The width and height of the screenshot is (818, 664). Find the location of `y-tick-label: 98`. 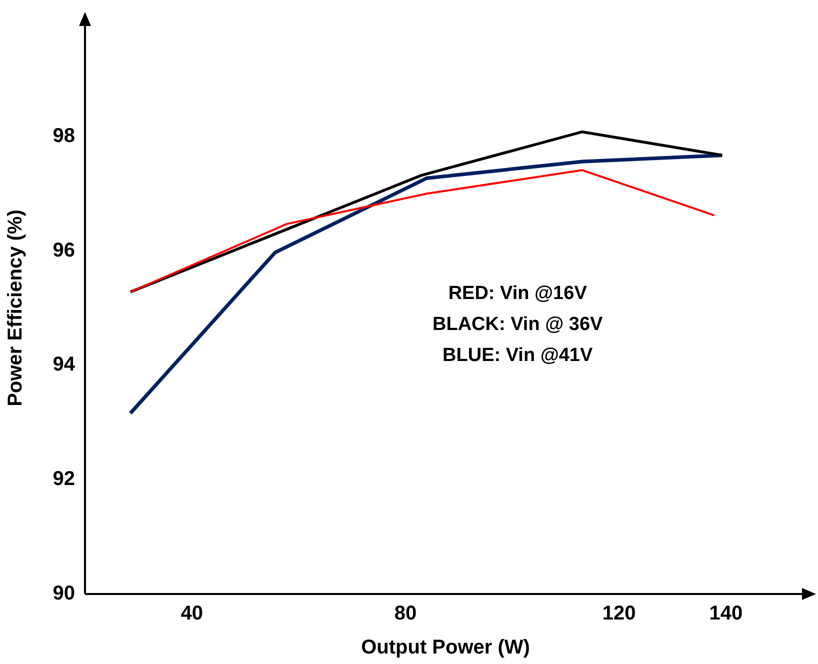

y-tick-label: 98 is located at coordinates (63, 135).